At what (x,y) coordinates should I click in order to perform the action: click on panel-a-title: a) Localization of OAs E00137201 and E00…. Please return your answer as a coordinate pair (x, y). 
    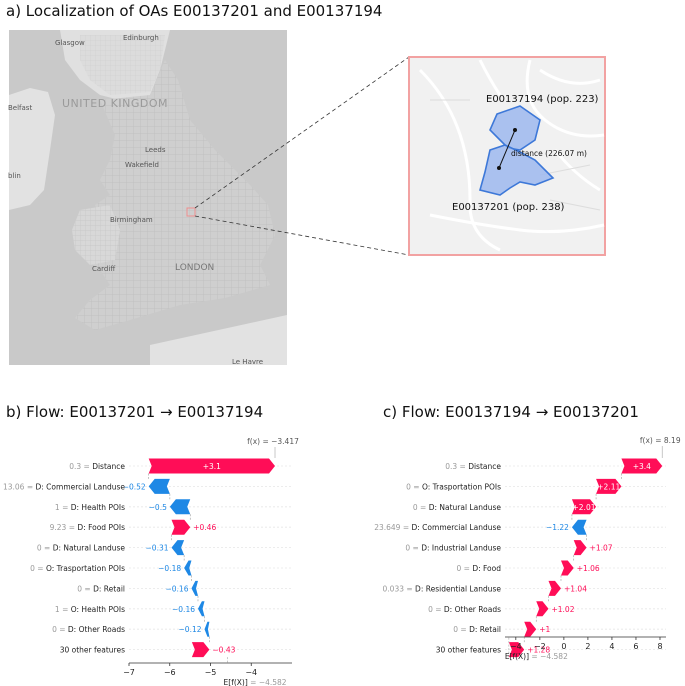
    Looking at the image, I should click on (194, 11).